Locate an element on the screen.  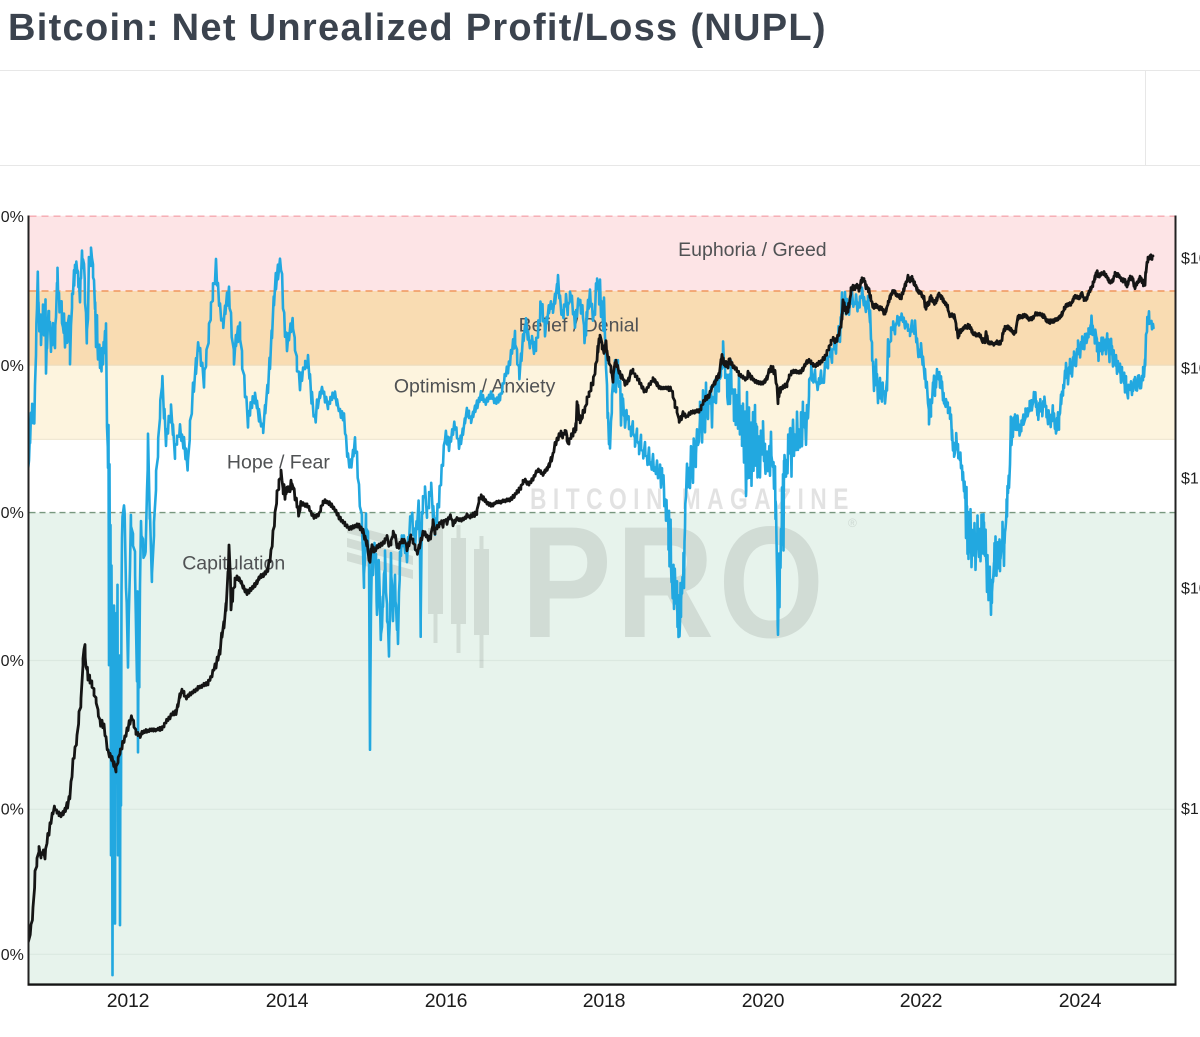
svg-text: -100% is located at coordinates (12, 810).